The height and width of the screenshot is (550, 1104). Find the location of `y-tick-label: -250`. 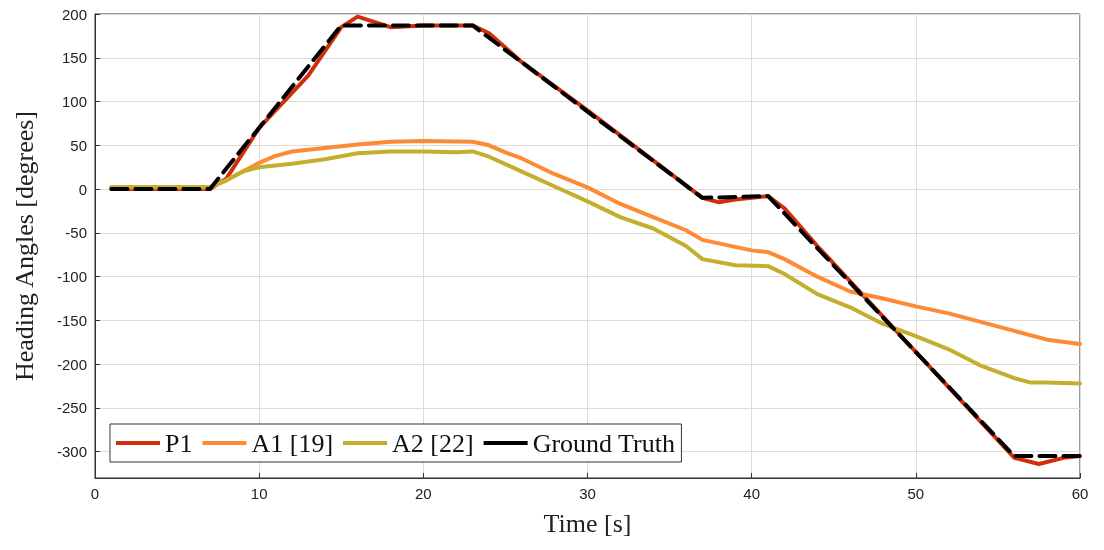

y-tick-label: -250 is located at coordinates (71, 408).